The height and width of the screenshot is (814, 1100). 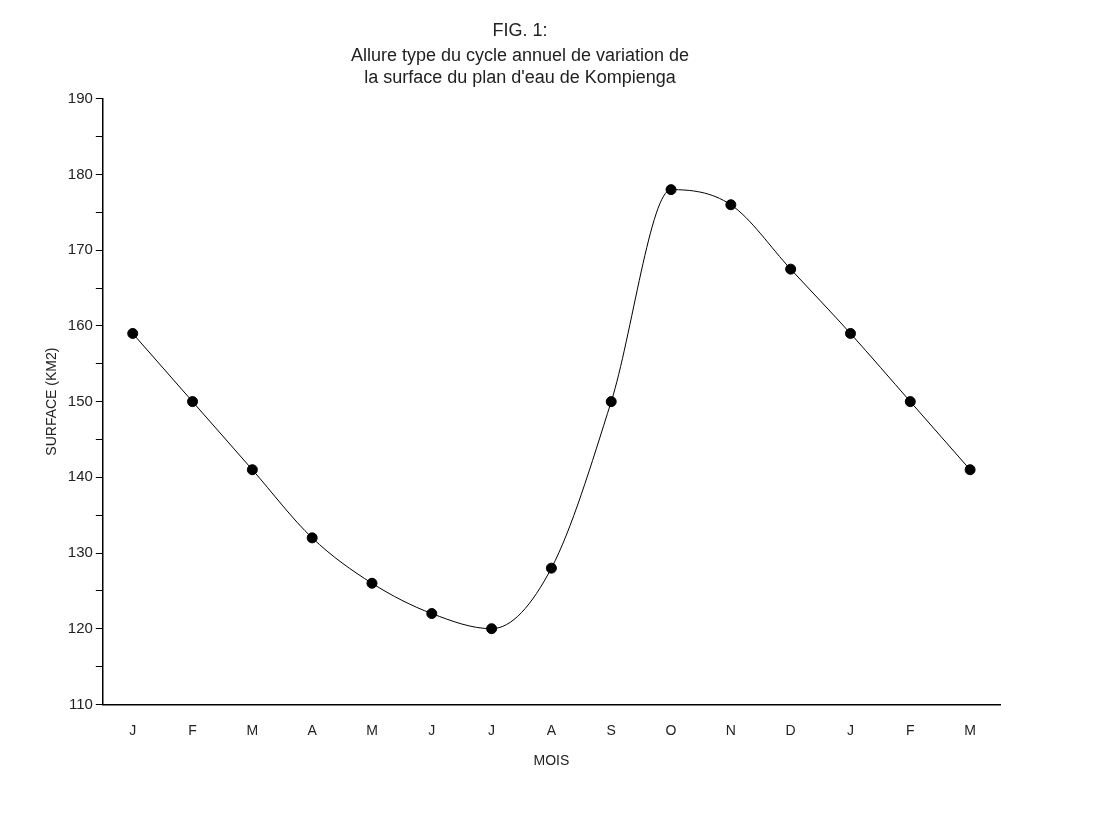 I want to click on y-tick-label: 130, so click(x=80, y=552).